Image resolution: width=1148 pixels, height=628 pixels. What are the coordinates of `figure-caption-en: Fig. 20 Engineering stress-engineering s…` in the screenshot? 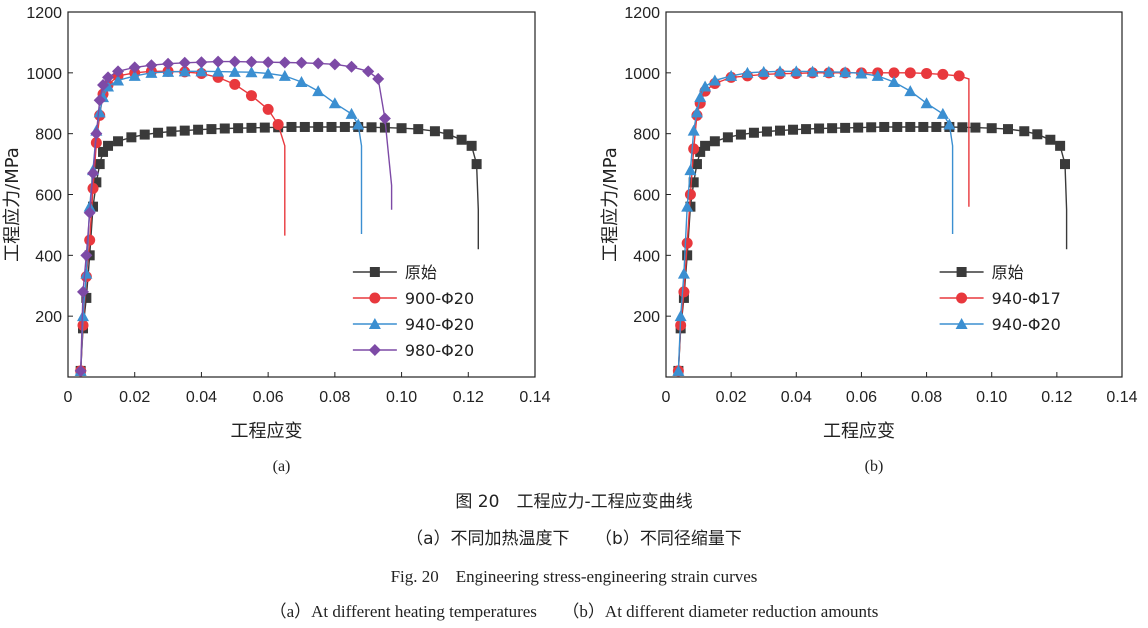 It's located at (574, 576).